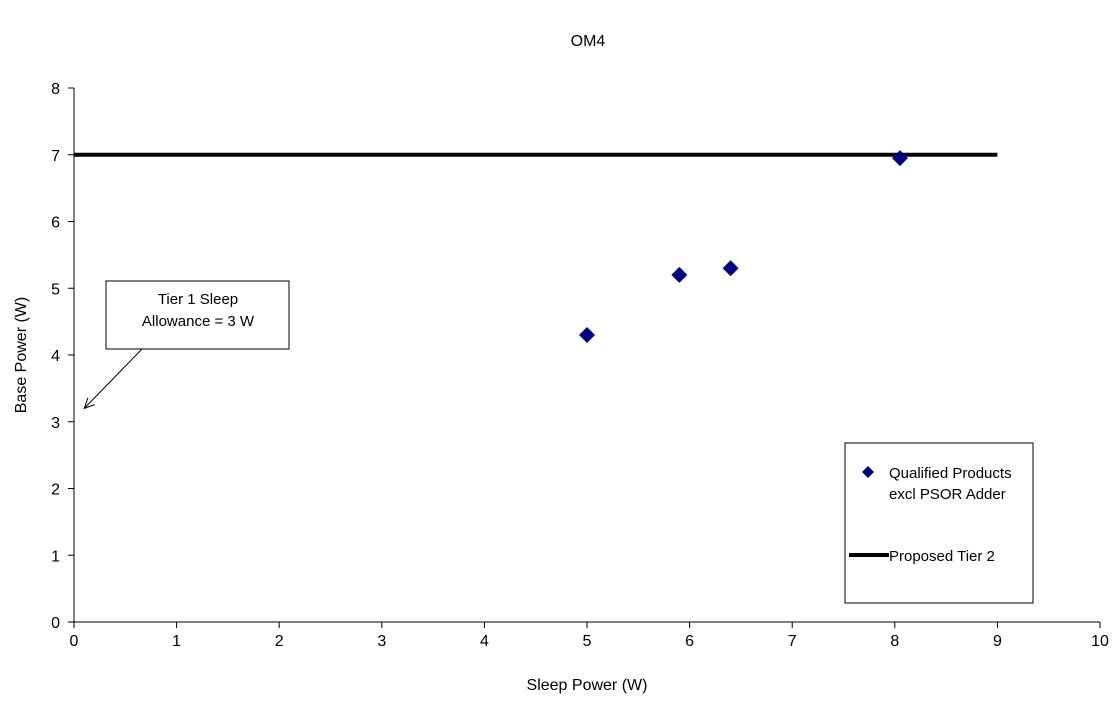  I want to click on x-tick-label: 3, so click(381, 641).